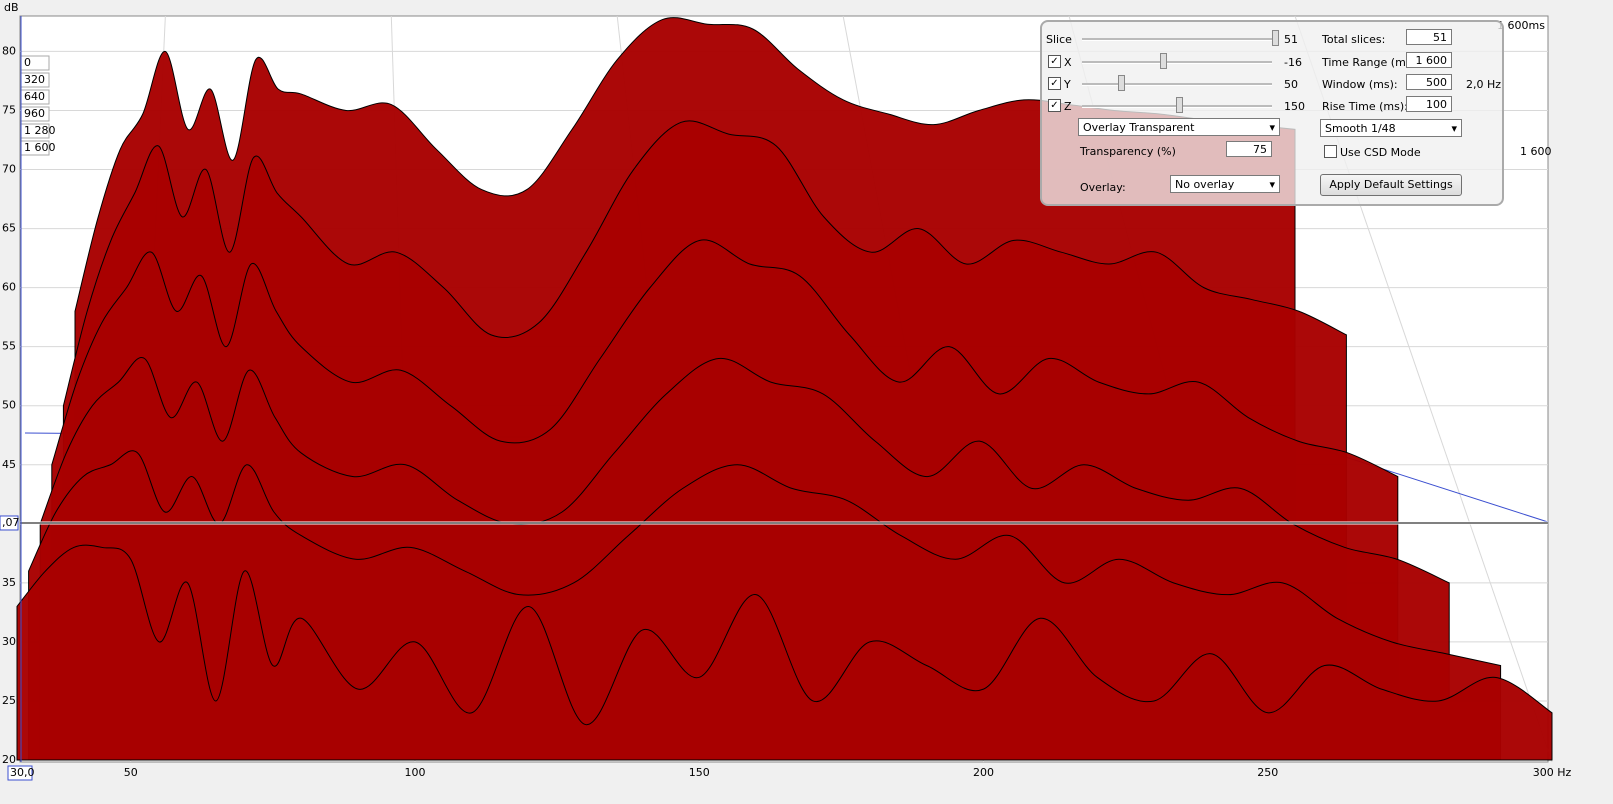  Describe the element at coordinates (1139, 127) in the screenshot. I see `dropdown-text: Overlay Transparent` at that location.